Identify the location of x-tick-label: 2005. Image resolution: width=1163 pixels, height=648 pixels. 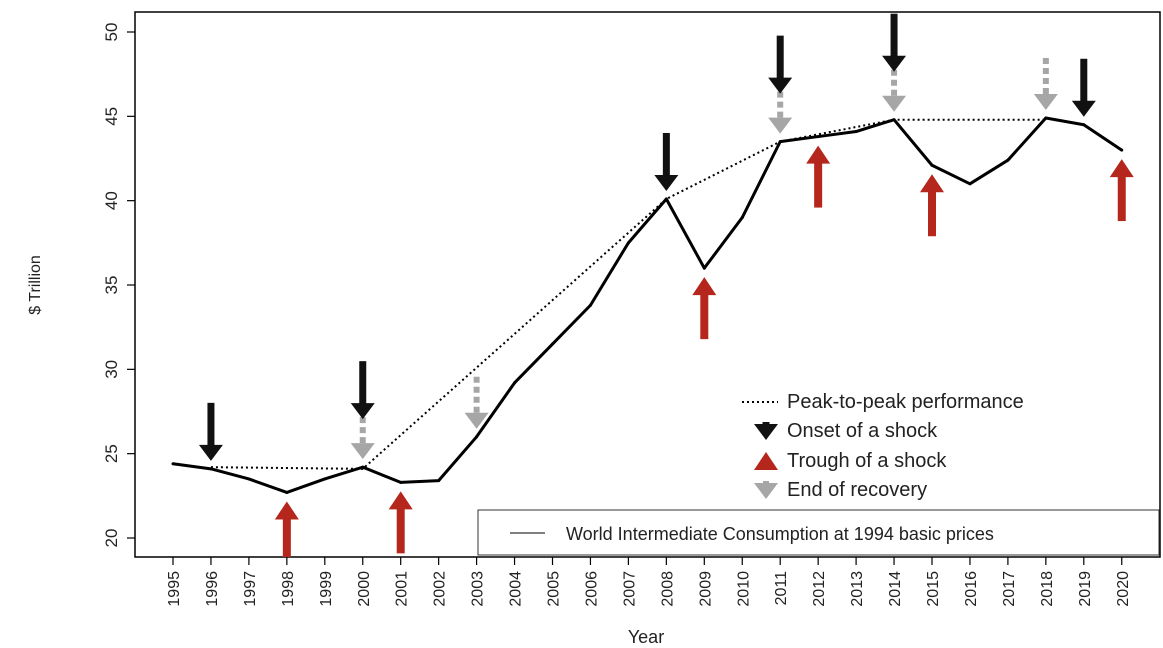
(554, 589).